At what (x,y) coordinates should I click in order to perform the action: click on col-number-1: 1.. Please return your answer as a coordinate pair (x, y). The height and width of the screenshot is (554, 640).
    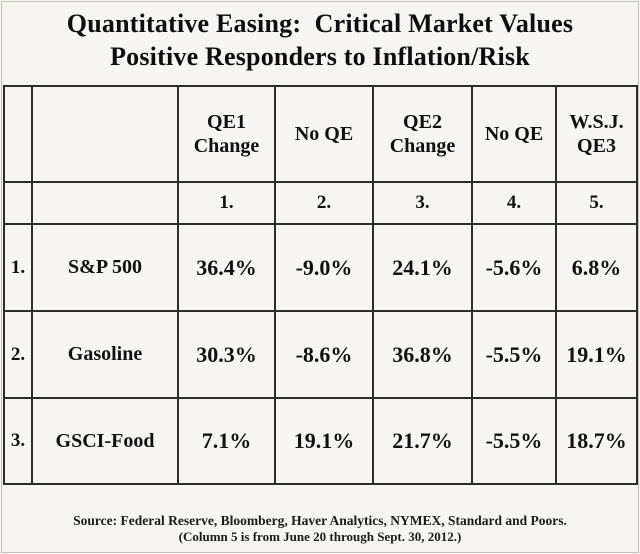
    Looking at the image, I should click on (226, 203).